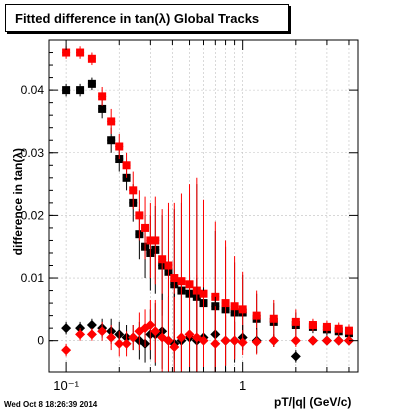  What do you see at coordinates (33, 278) in the screenshot?
I see `y-tick-label: 0.01` at bounding box center [33, 278].